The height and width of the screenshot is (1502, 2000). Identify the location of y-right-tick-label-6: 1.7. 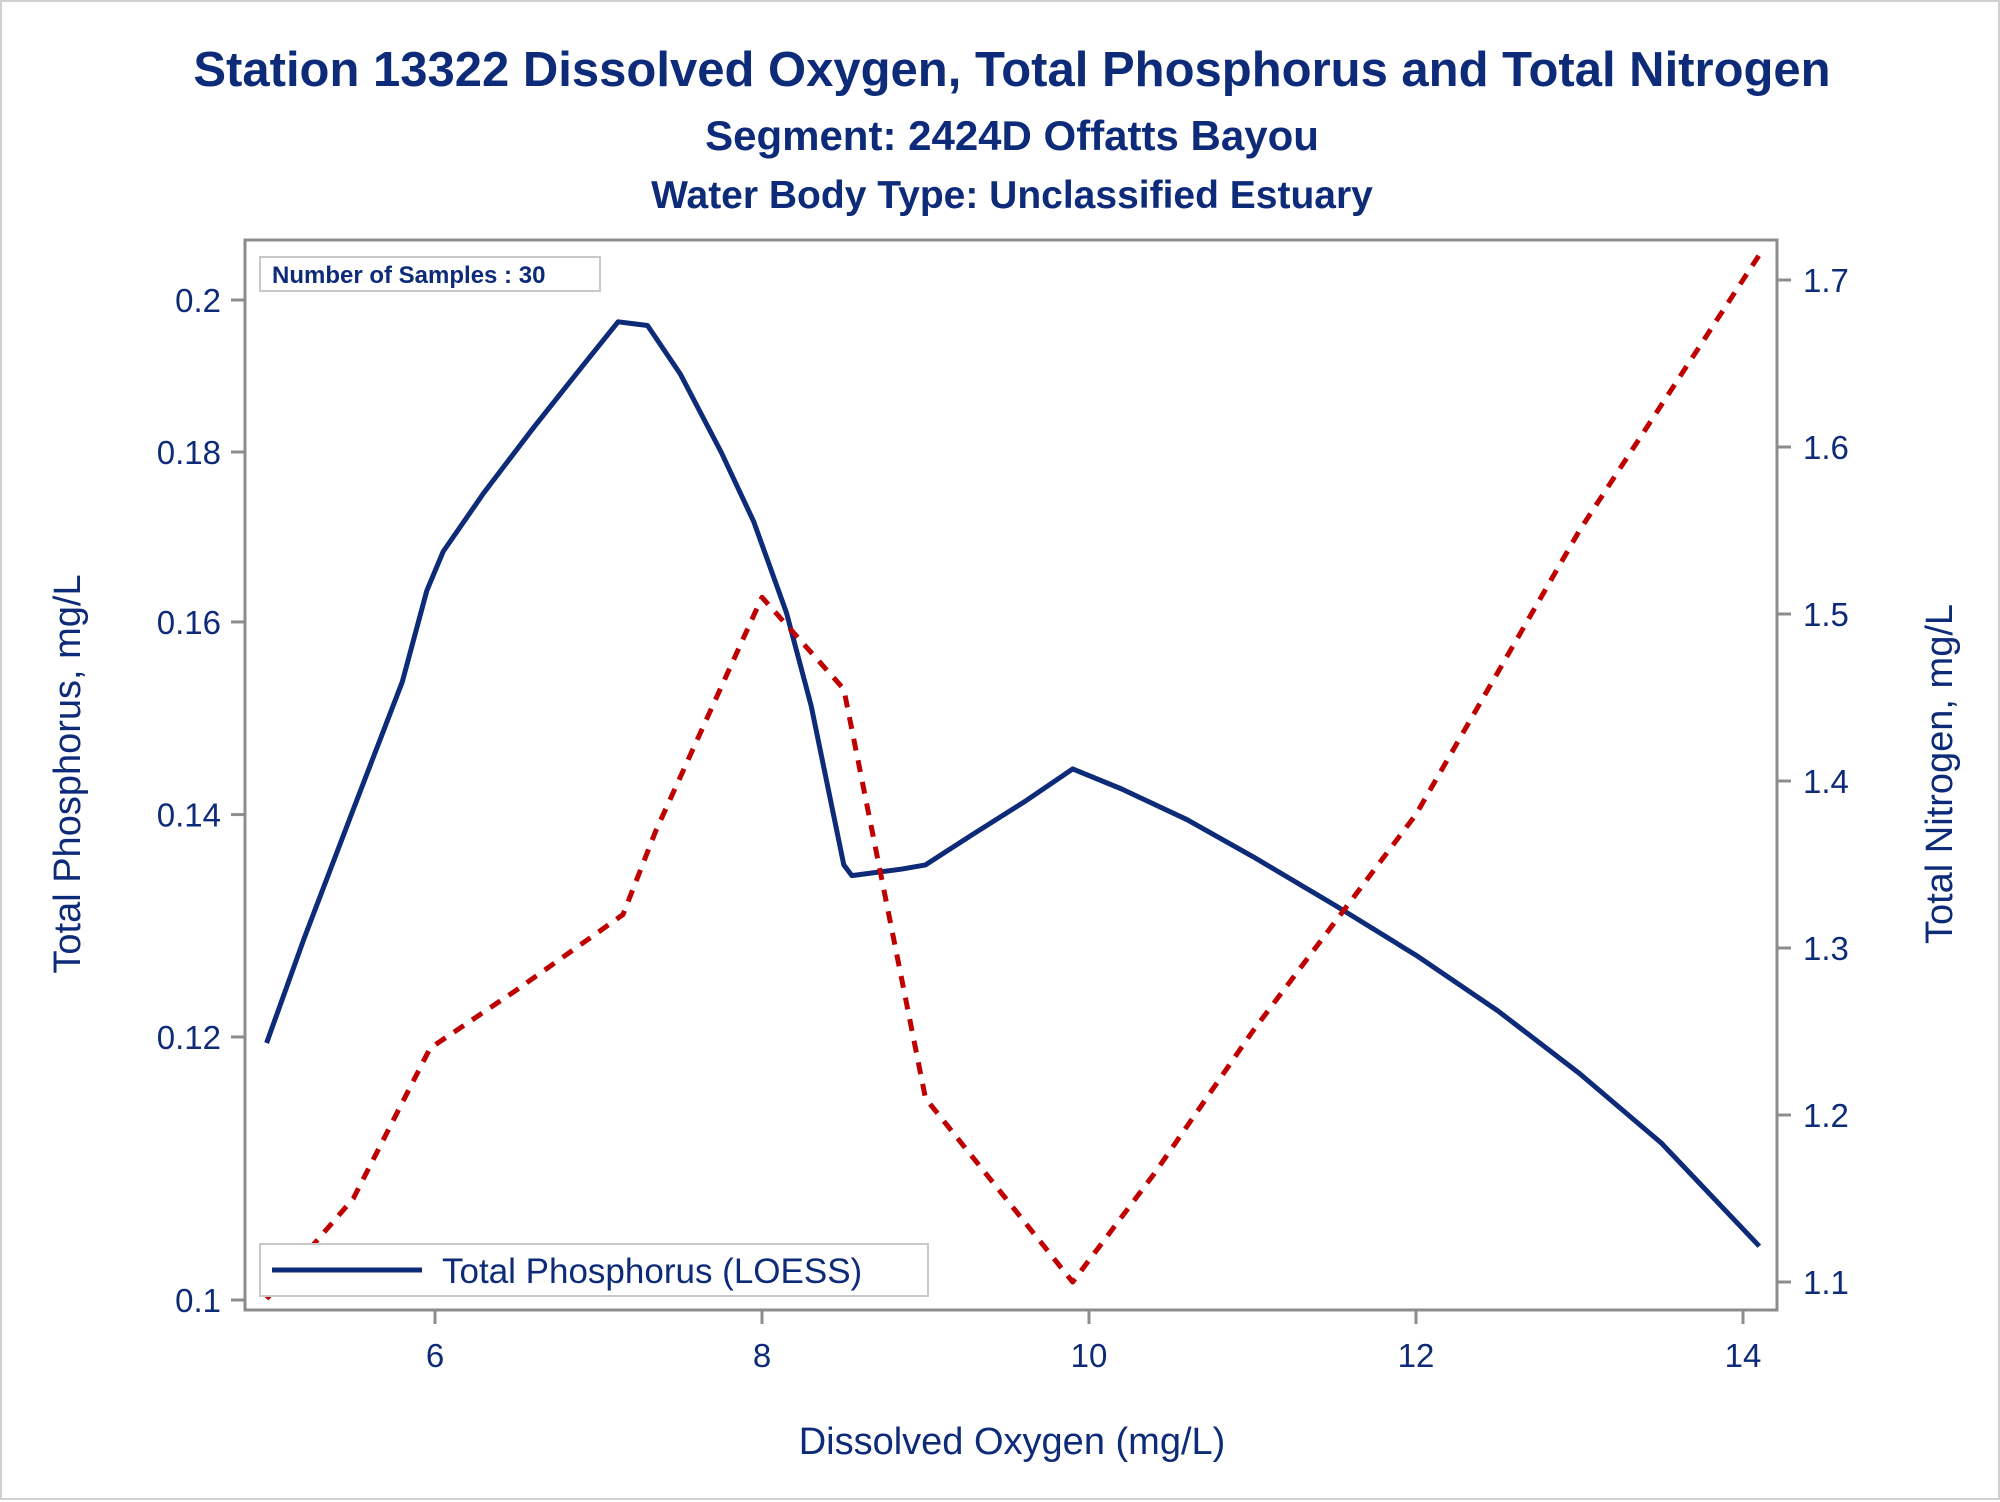
(1826, 280).